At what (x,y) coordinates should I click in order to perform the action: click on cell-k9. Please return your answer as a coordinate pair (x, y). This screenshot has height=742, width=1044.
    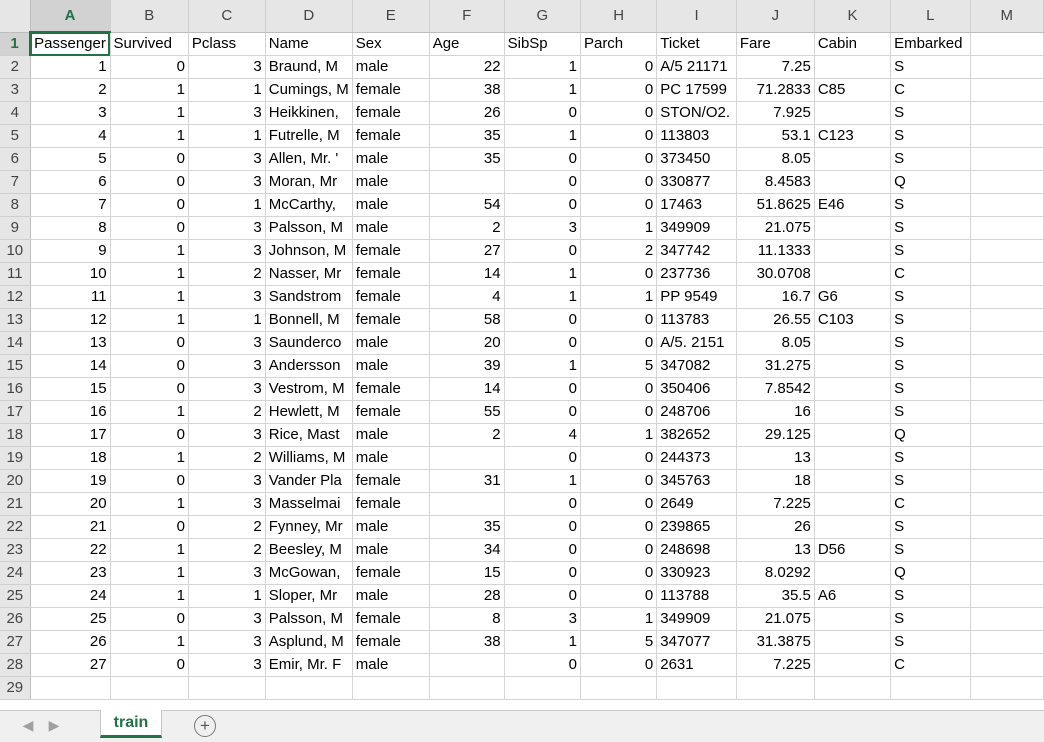
    Looking at the image, I should click on (853, 228).